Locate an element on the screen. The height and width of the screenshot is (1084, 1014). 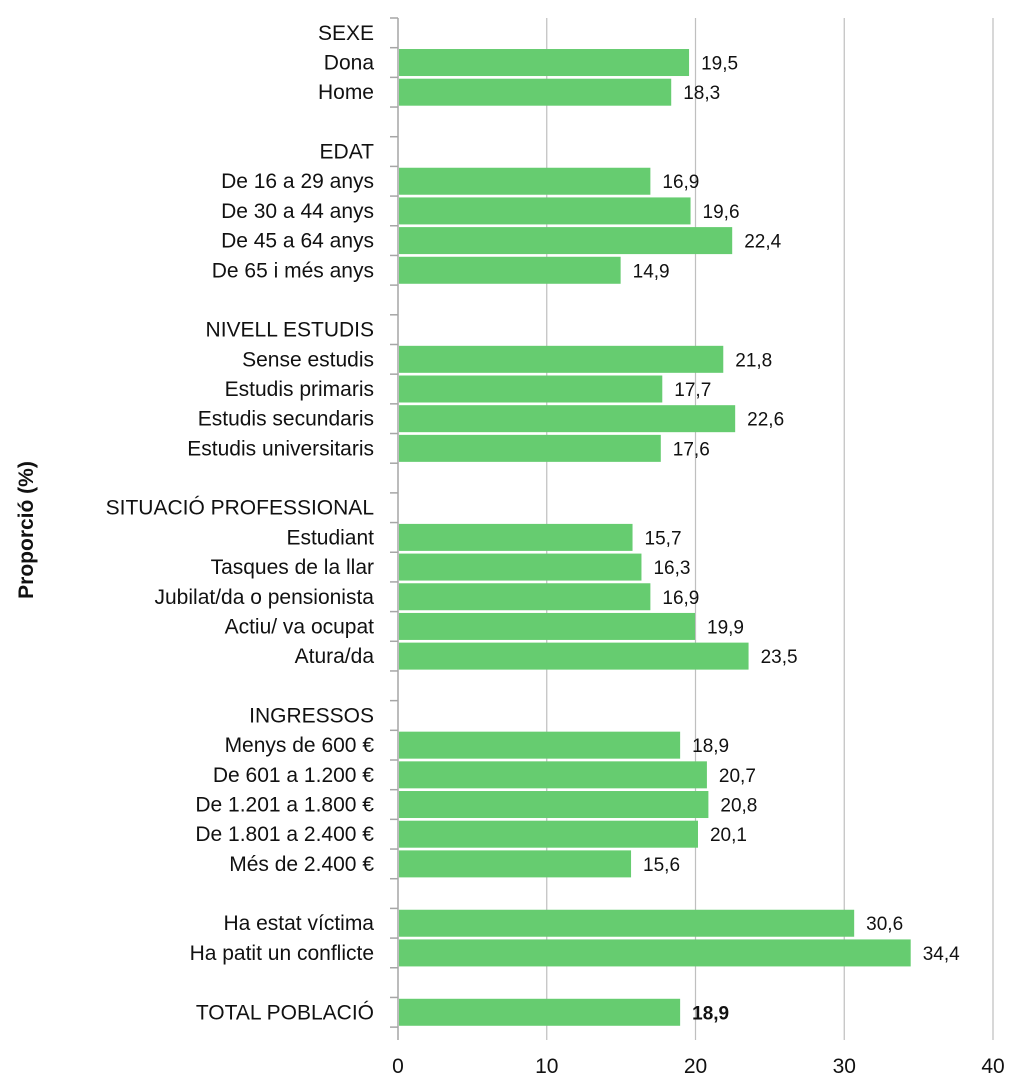
y-axis-title: Proporció (%) is located at coordinates (26, 530).